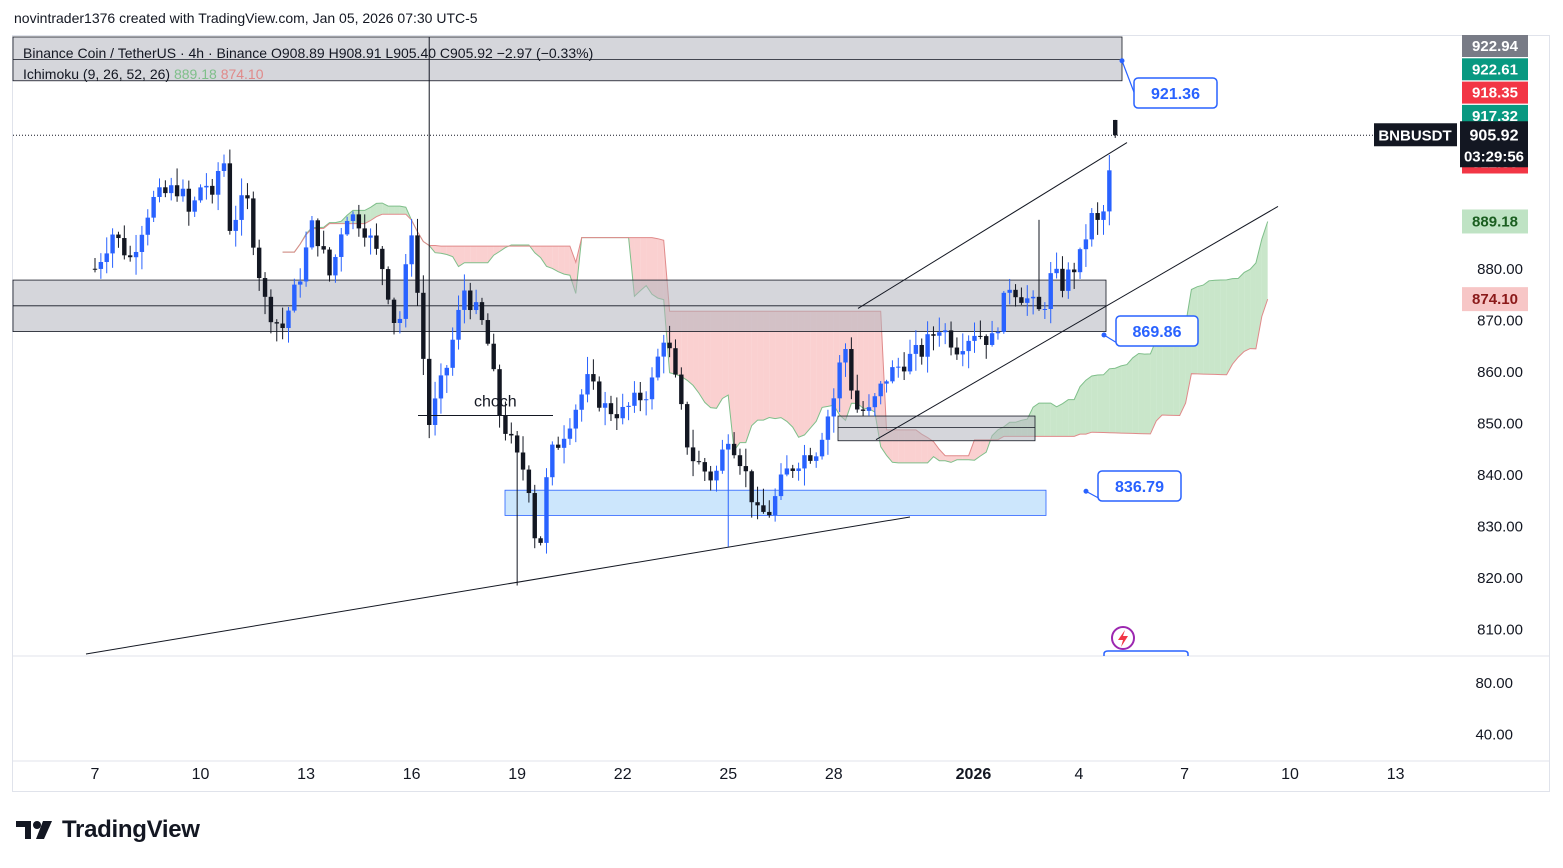 This screenshot has height=868, width=1563. Describe the element at coordinates (1175, 93) in the screenshot. I see `callout-921-box` at that location.